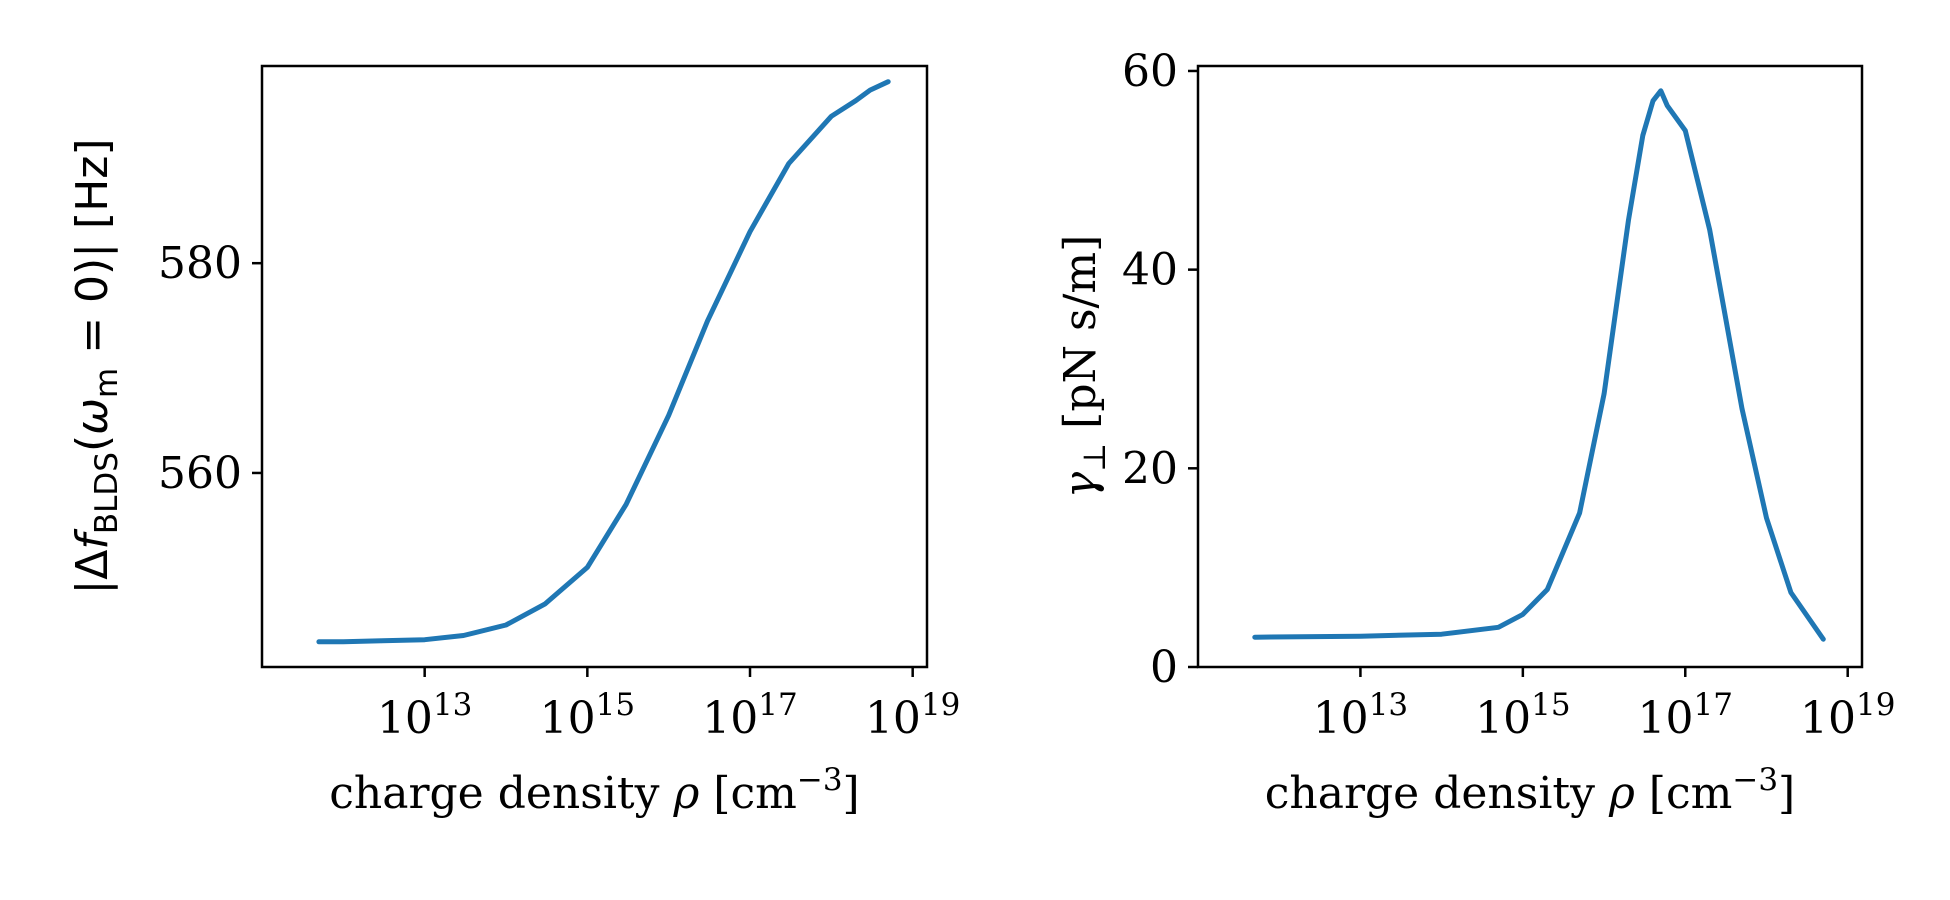  What do you see at coordinates (424, 715) in the screenshot?
I see `left-x-tick-label-0: 1013` at bounding box center [424, 715].